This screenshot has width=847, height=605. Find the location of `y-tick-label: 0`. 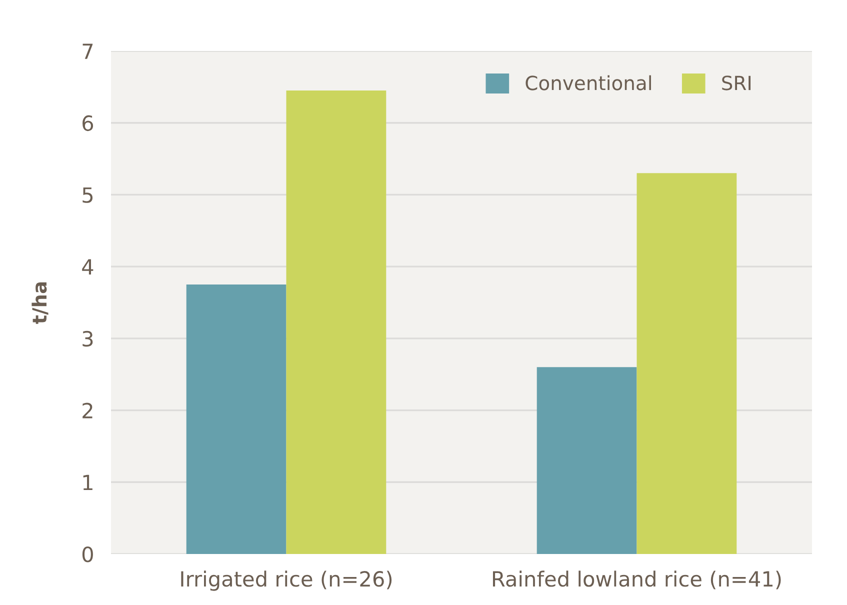

y-tick-label: 0 is located at coordinates (87, 554).